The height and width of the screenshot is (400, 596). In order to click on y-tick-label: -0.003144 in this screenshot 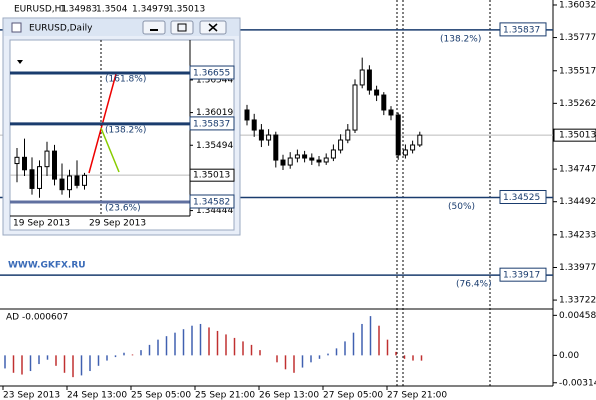, I will do `click(577, 383)`.